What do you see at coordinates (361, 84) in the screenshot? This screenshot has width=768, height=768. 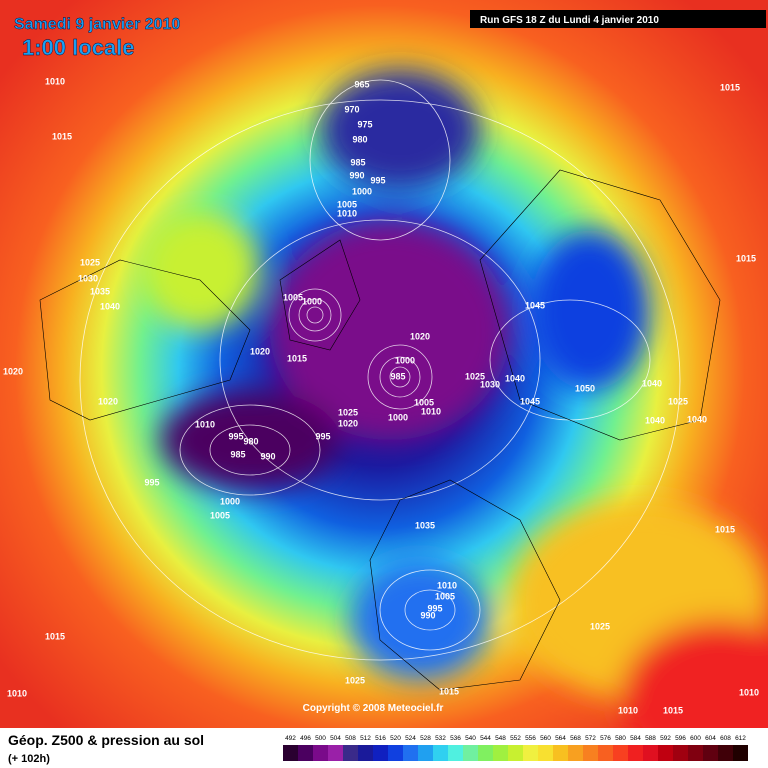 I see `isobar-label: 965` at bounding box center [361, 84].